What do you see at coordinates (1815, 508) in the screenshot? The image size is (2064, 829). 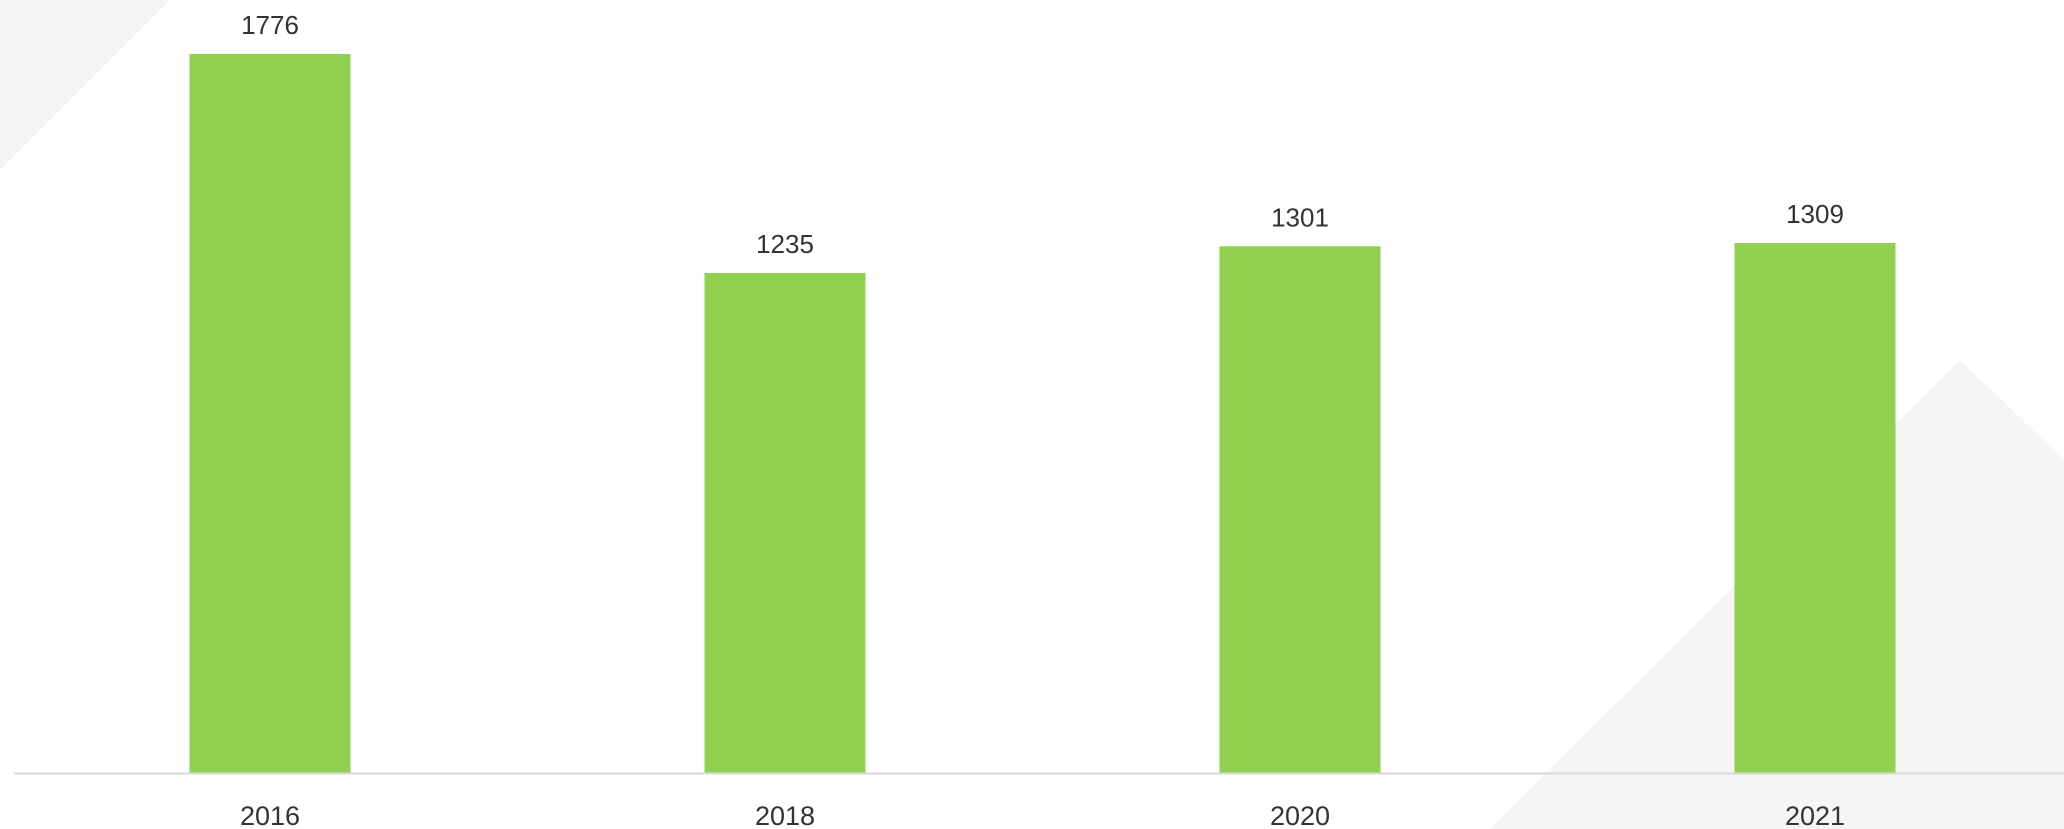 I see `bar-2021` at bounding box center [1815, 508].